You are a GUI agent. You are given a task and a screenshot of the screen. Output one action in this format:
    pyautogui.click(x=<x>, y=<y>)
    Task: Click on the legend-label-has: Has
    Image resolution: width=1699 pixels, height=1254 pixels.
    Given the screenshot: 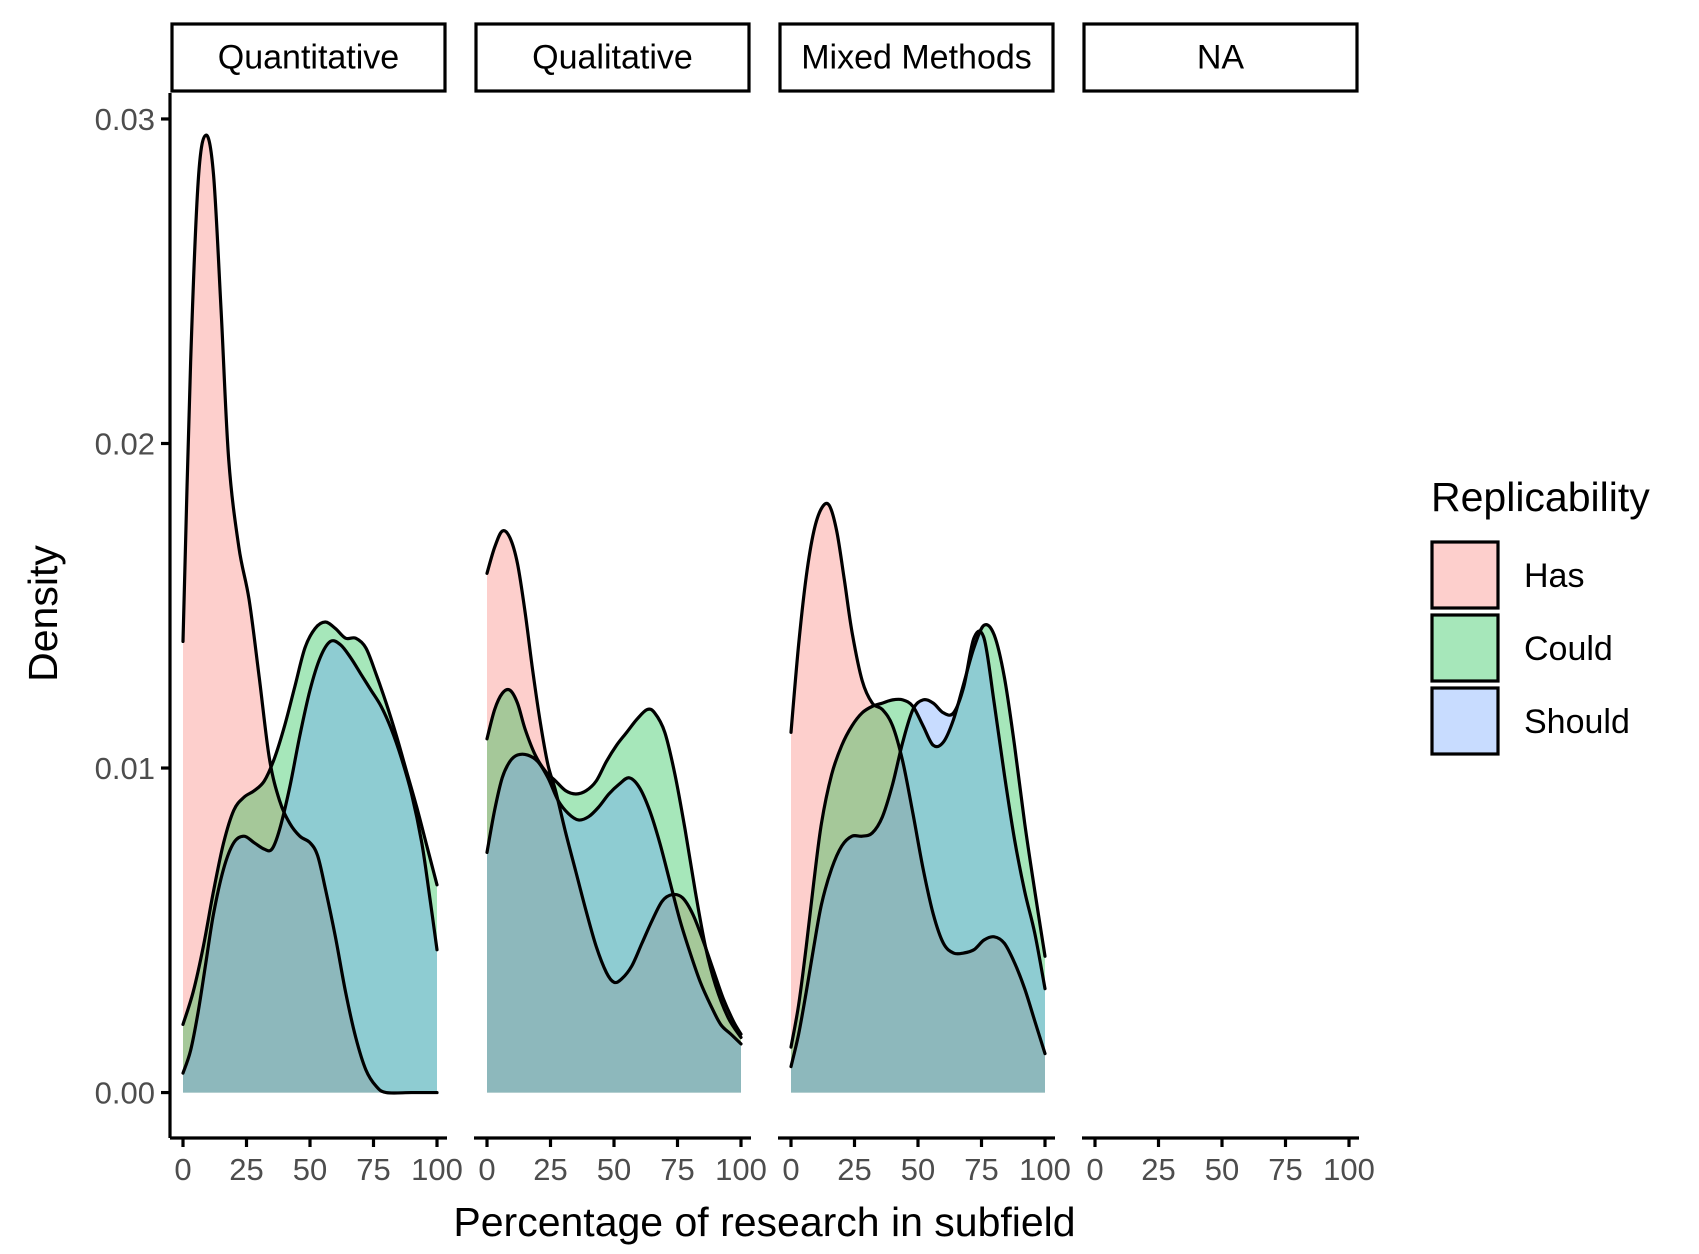 What is the action you would take?
    pyautogui.click(x=1554, y=576)
    